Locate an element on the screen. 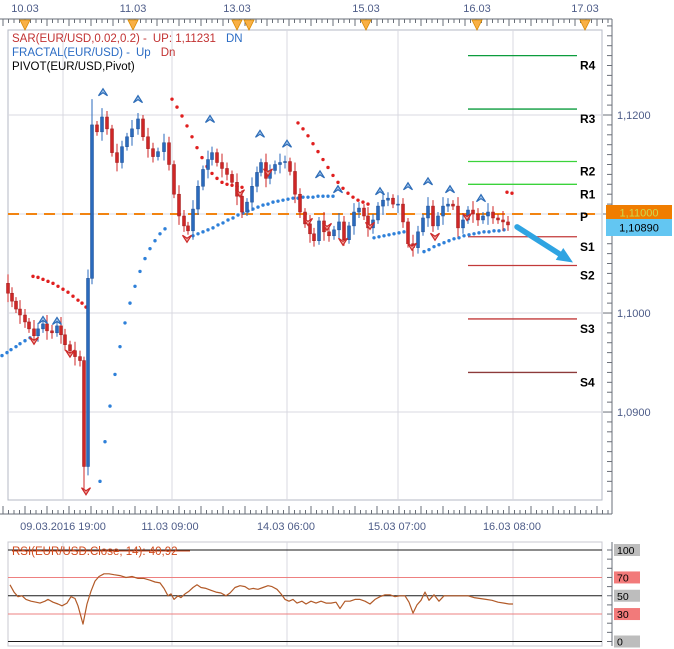  rsi-level-badge-text: 0 is located at coordinates (620, 643).